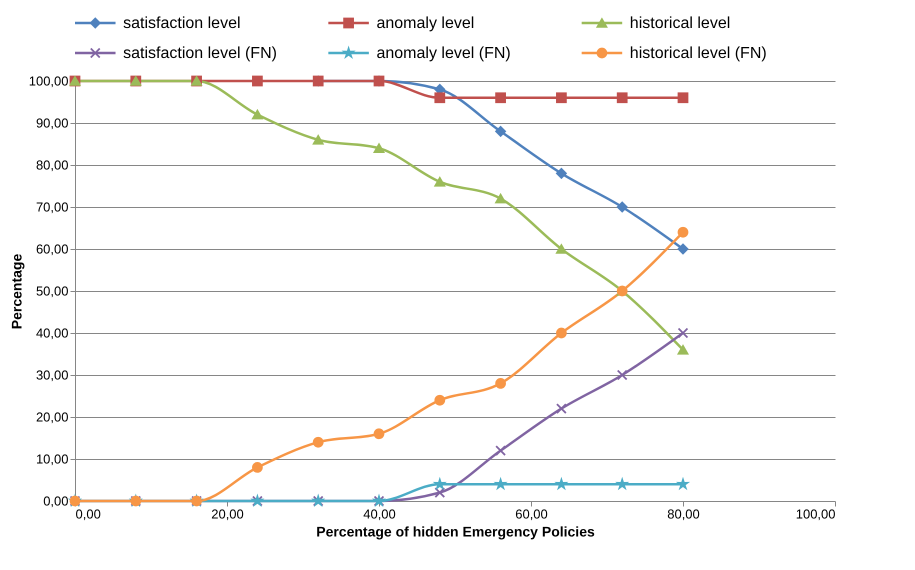  Describe the element at coordinates (680, 23) in the screenshot. I see `legend-label: historical level` at that location.